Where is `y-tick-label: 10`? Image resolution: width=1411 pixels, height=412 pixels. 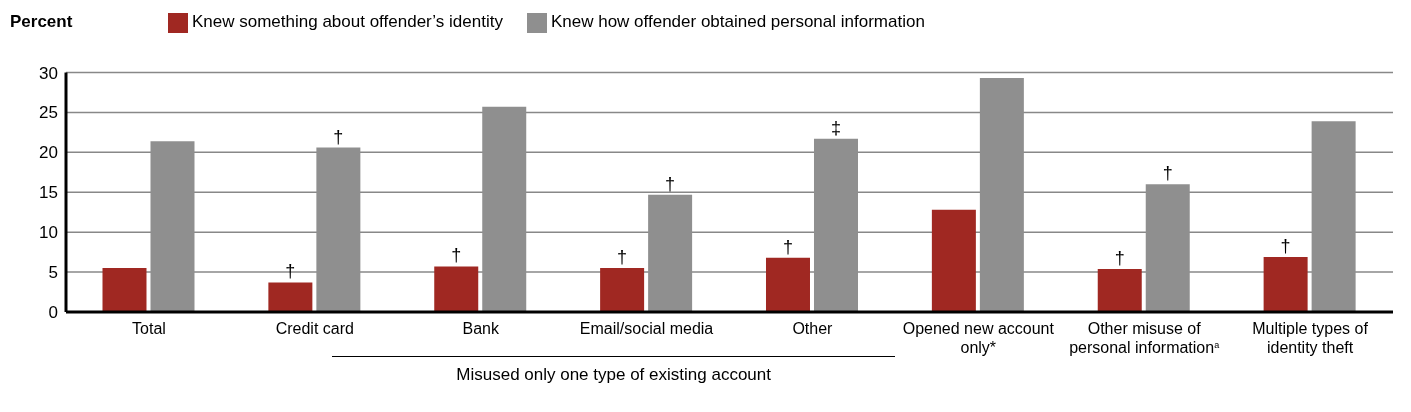 y-tick-label: 10 is located at coordinates (48, 233).